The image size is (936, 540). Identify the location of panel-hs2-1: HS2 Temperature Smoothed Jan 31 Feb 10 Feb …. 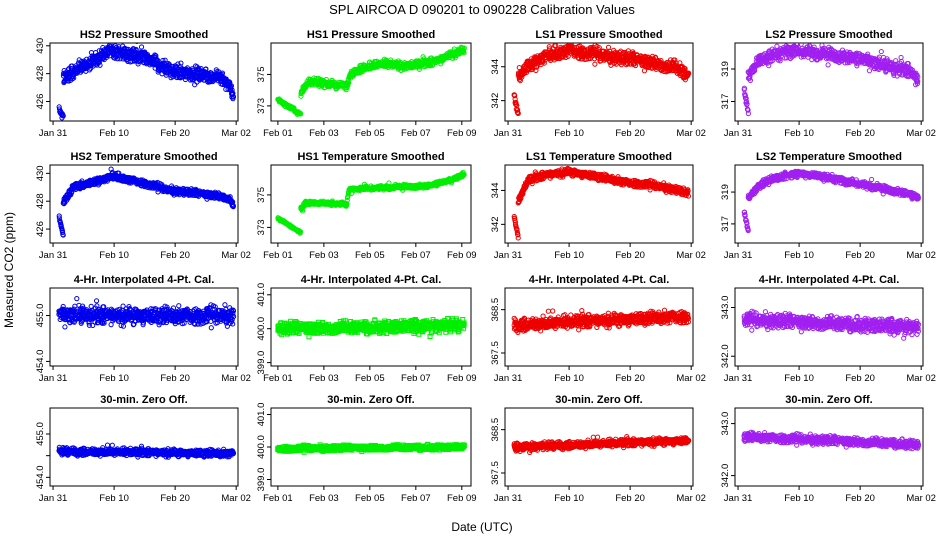
(143, 206).